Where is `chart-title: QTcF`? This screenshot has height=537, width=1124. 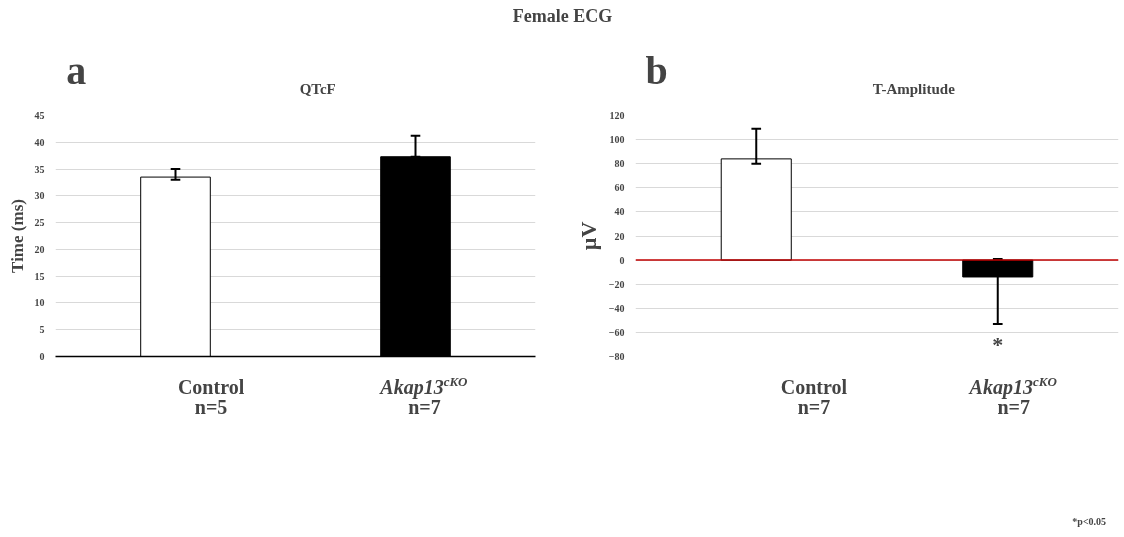 chart-title: QTcF is located at coordinates (317, 88).